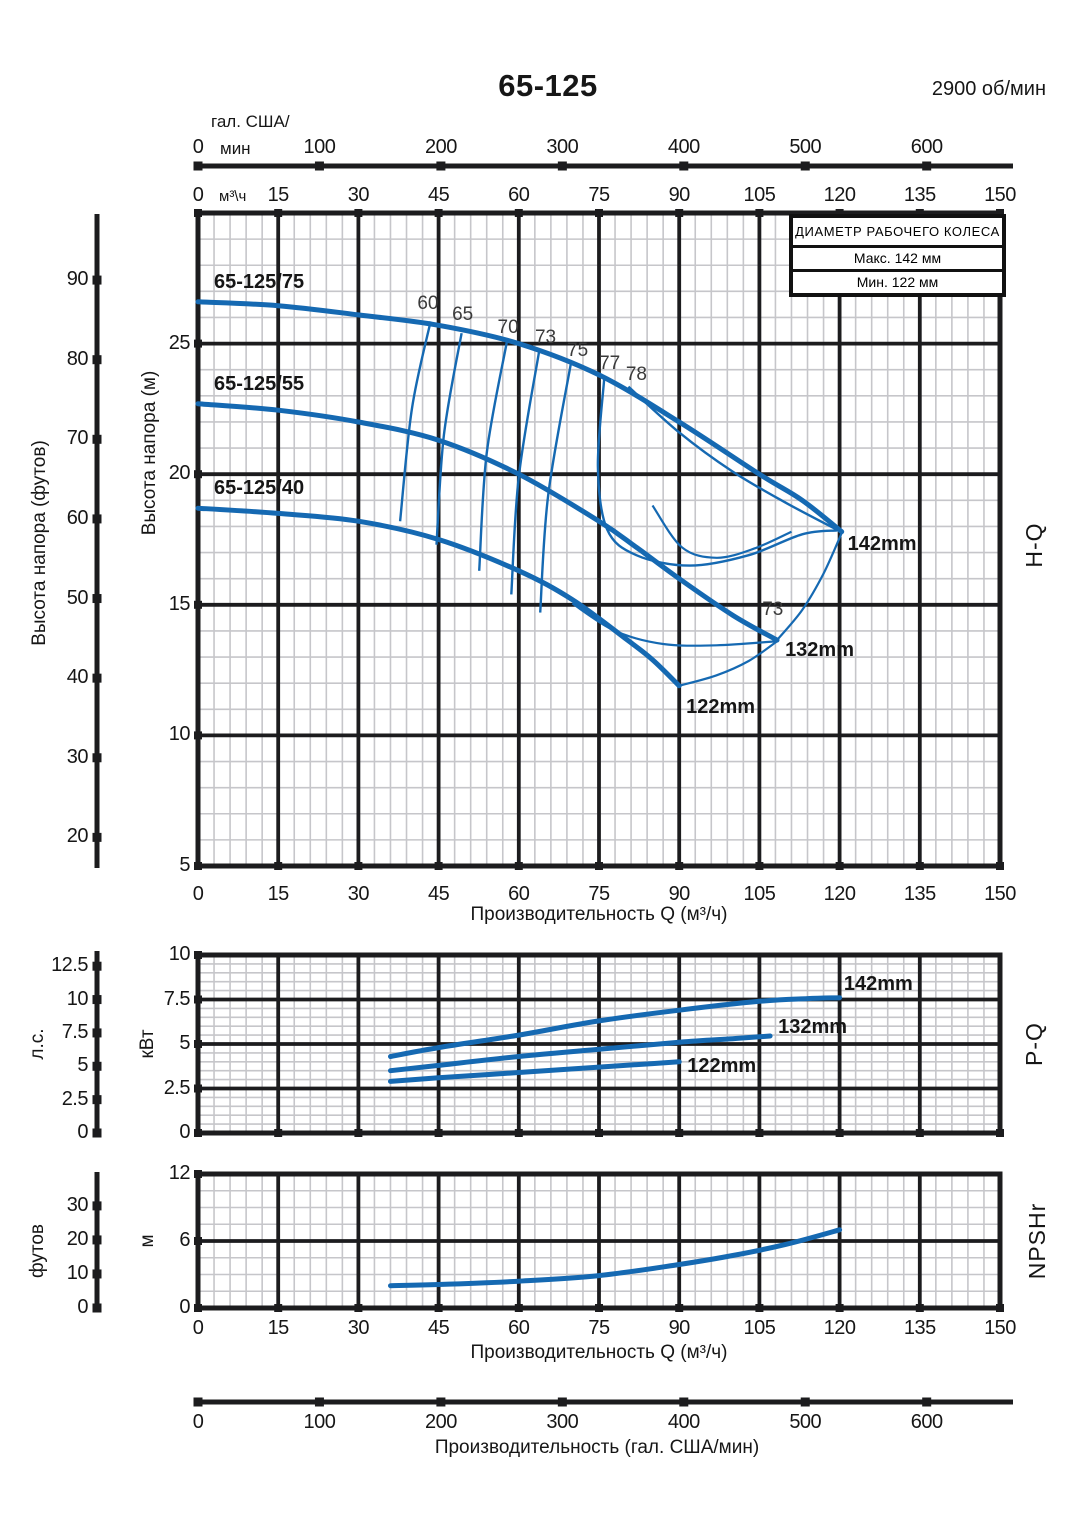 The image size is (1086, 1535). I want to click on y-tick-label-hq: 5, so click(184, 865).